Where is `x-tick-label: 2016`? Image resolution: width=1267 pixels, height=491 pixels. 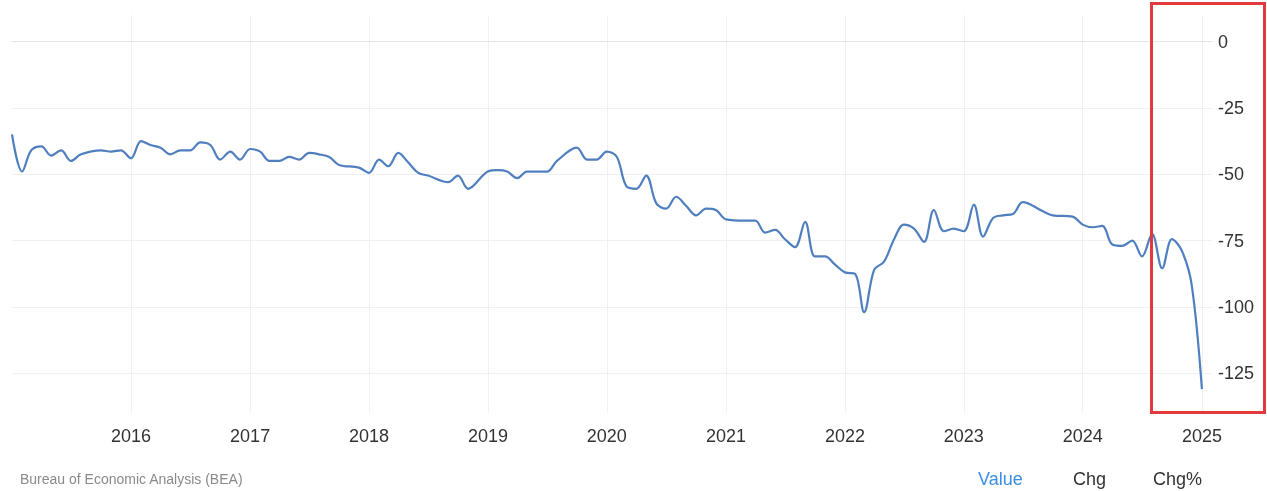
x-tick-label: 2016 is located at coordinates (130, 436).